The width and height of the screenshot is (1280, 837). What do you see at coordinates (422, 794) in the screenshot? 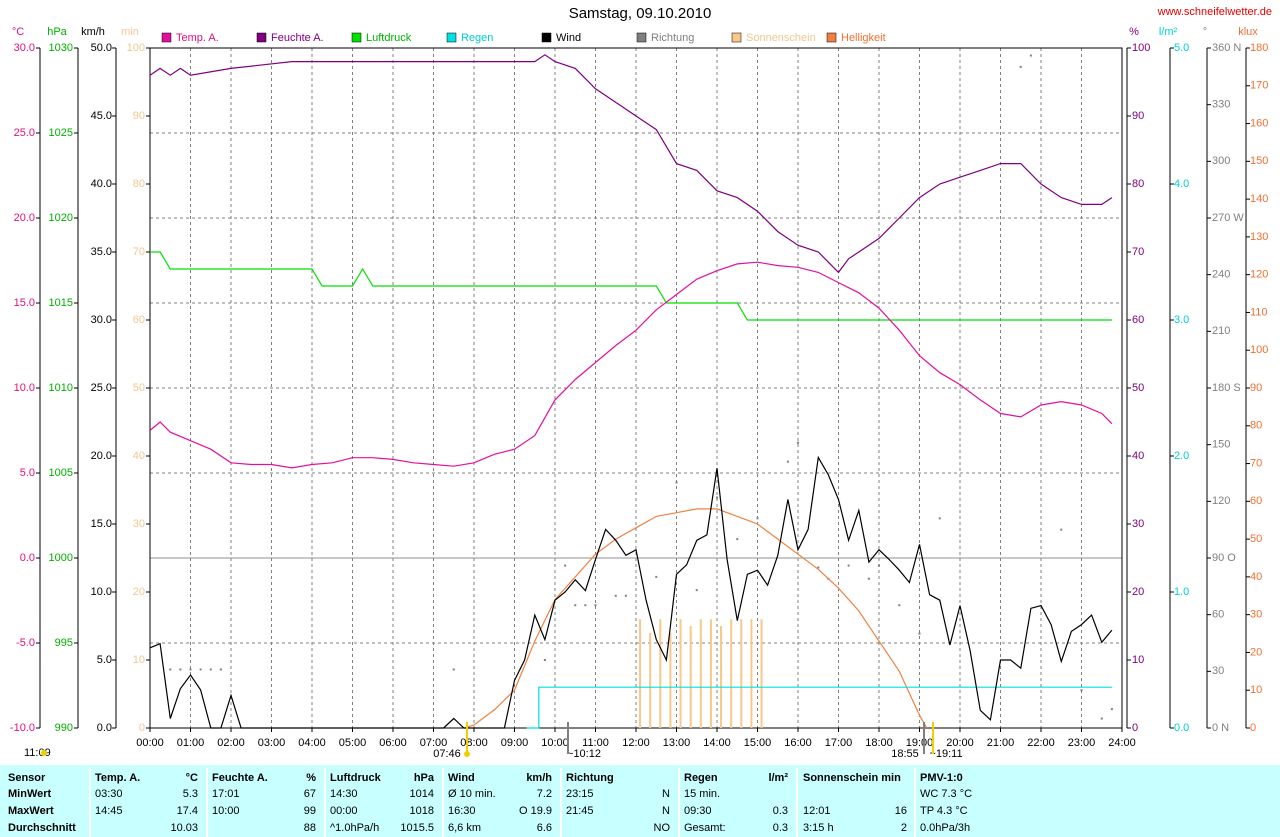
I see `table-cell: 1014` at bounding box center [422, 794].